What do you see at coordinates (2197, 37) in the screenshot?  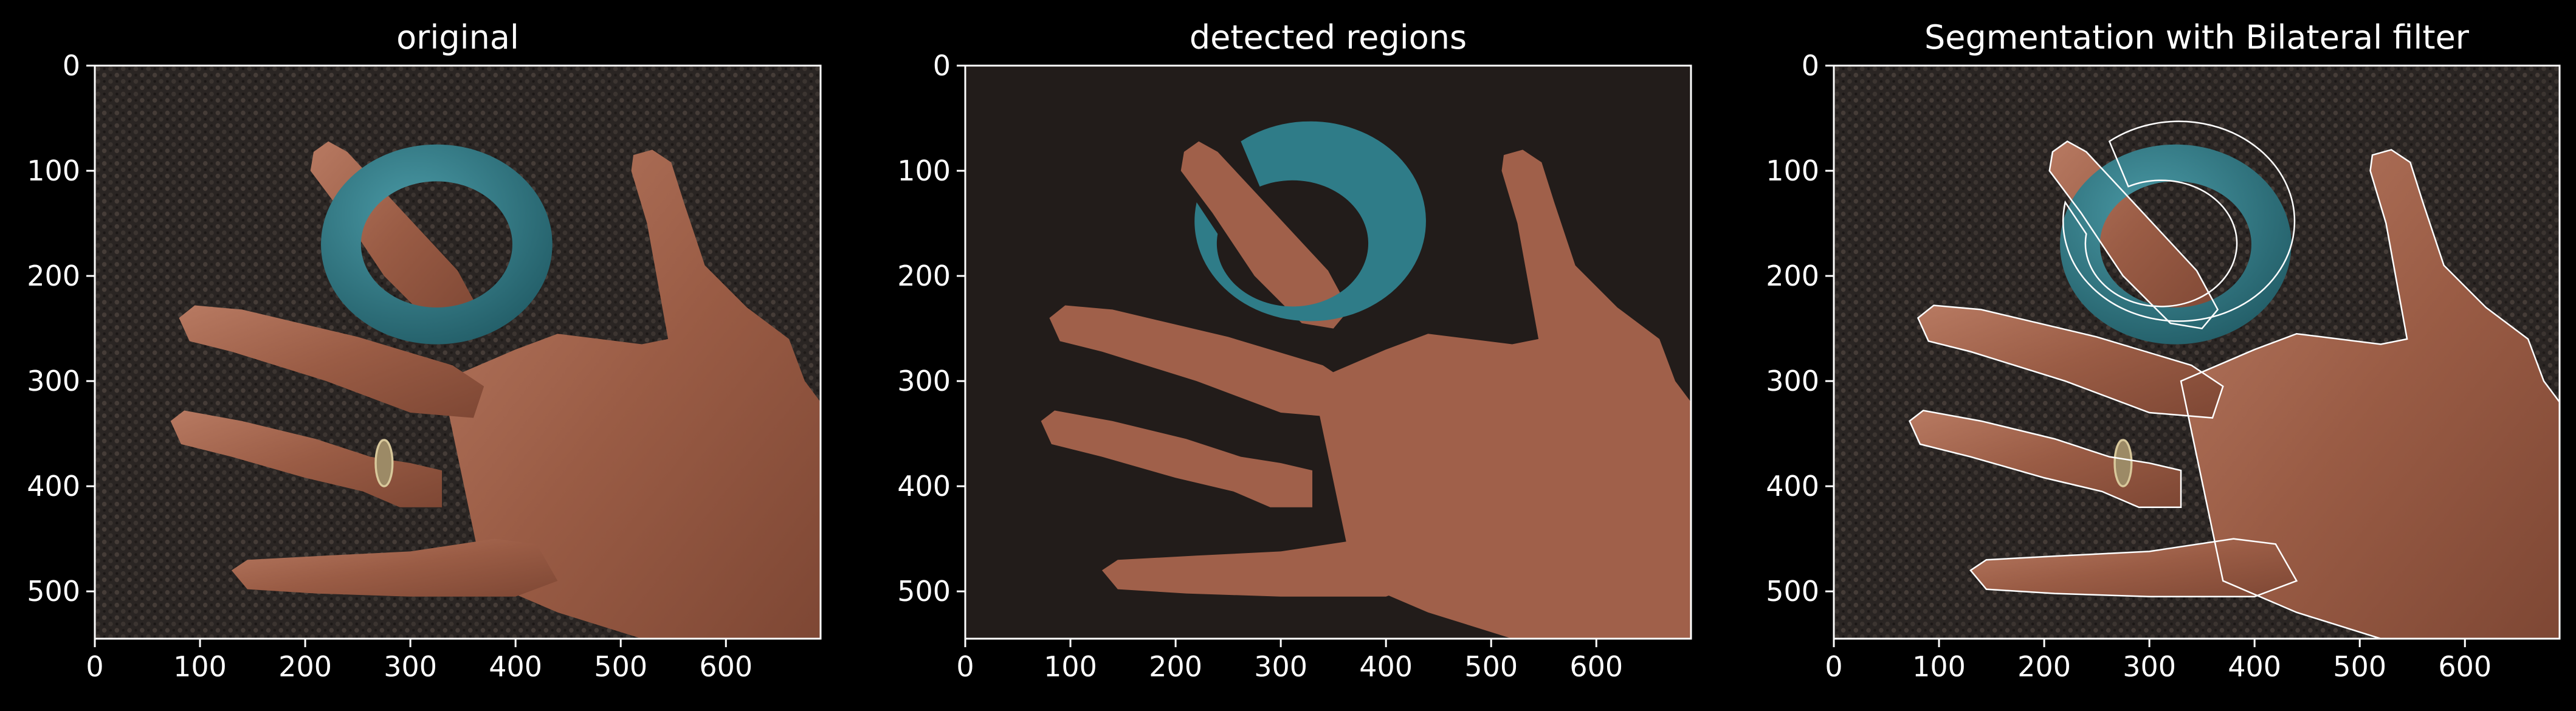 I see `panel-title: Segmentation with Bilateral filter` at bounding box center [2197, 37].